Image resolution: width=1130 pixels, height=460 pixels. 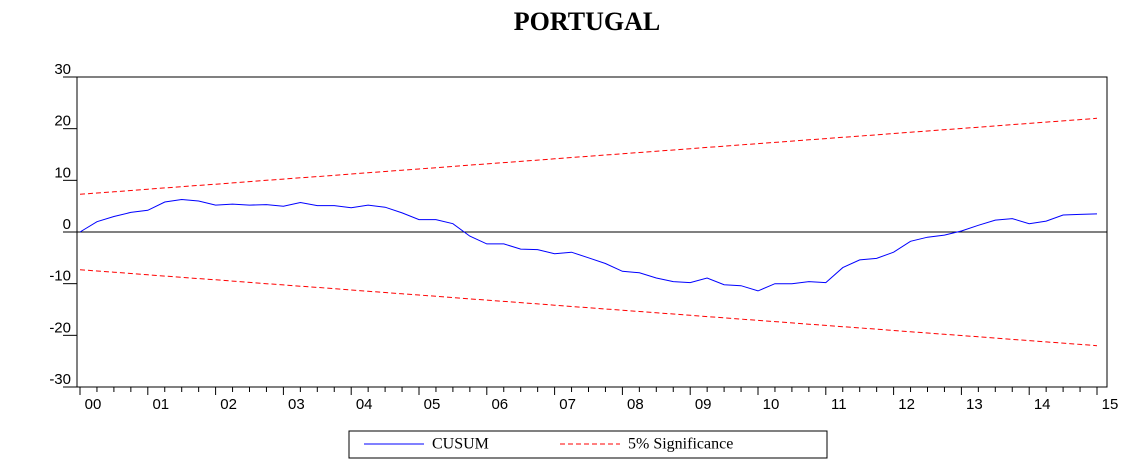 I want to click on chart-title: PORTUGAL, so click(x=587, y=21).